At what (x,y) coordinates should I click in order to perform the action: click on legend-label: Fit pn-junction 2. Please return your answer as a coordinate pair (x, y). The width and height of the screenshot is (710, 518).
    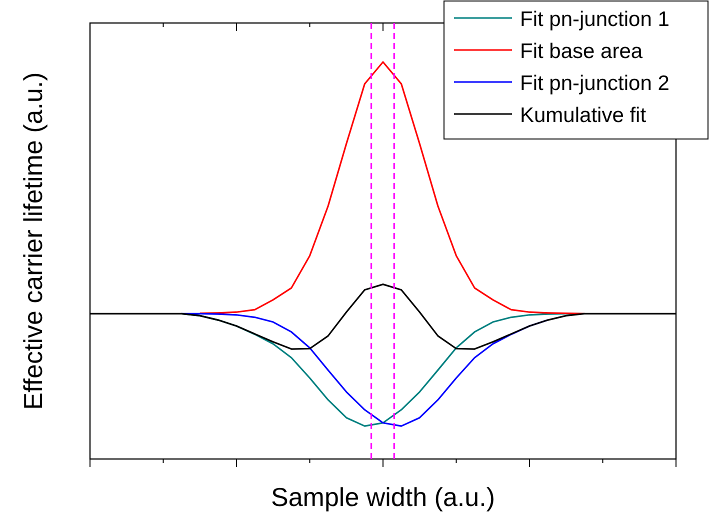
    Looking at the image, I should click on (595, 83).